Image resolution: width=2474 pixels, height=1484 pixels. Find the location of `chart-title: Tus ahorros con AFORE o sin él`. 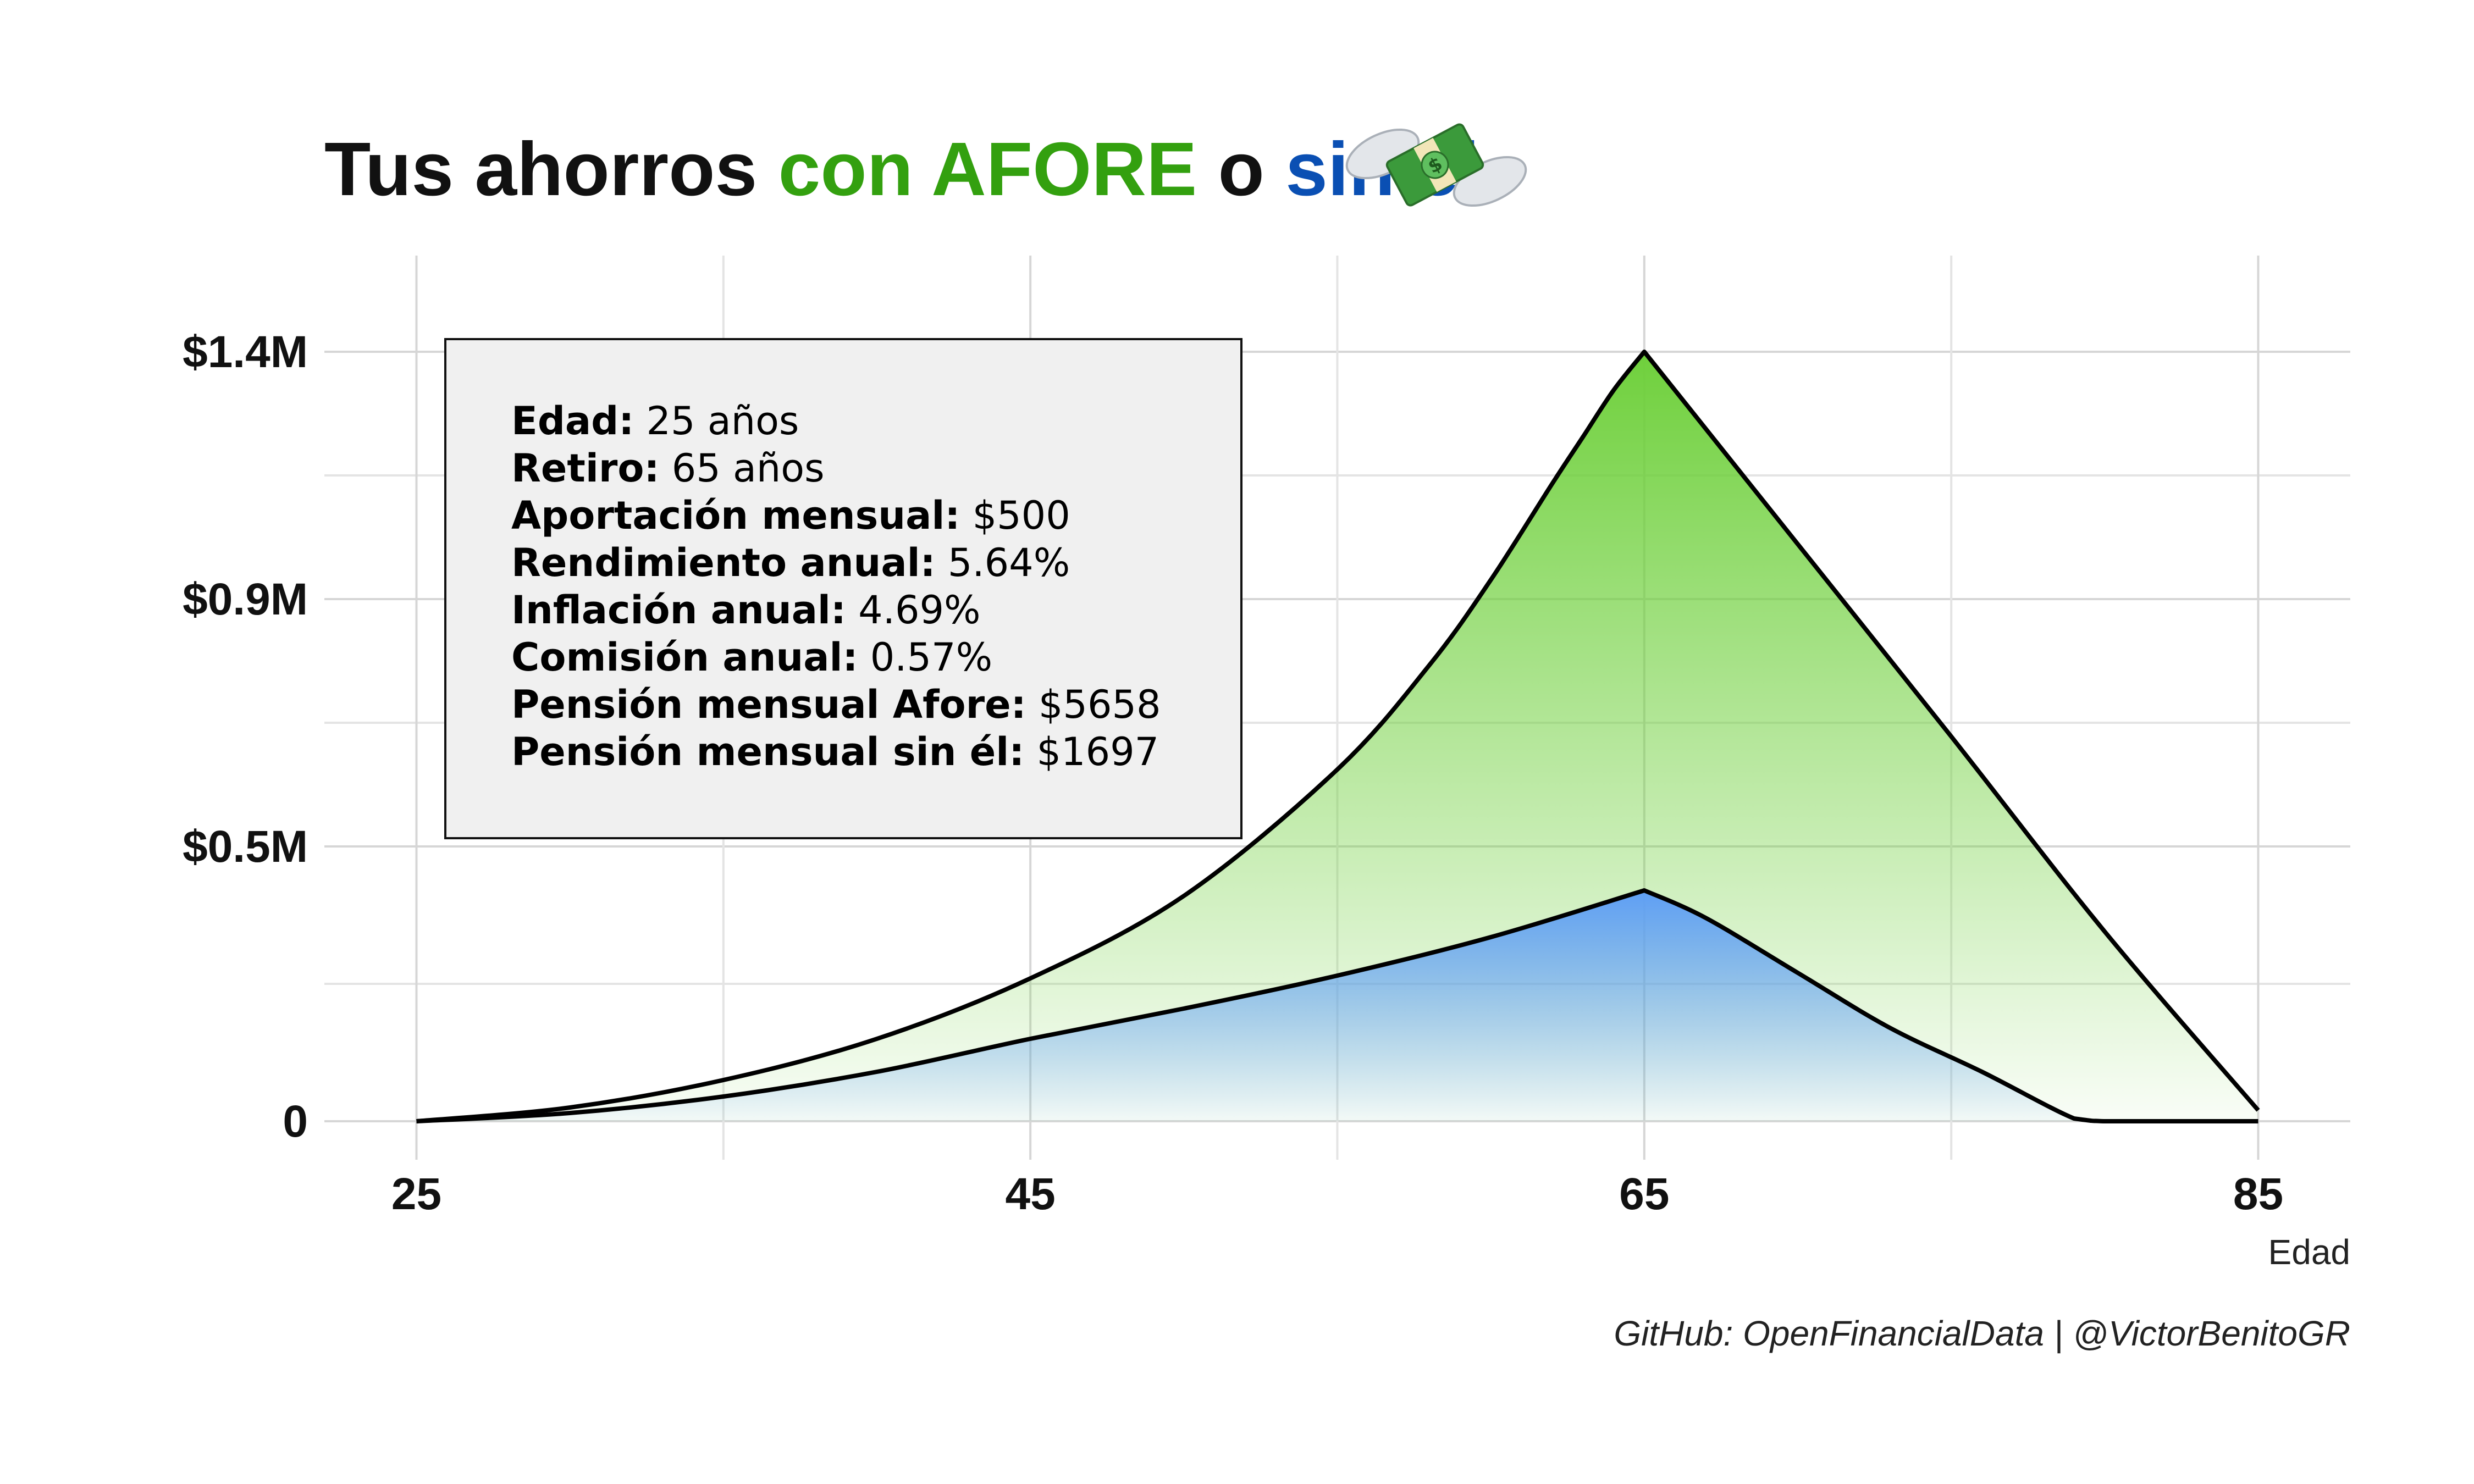

chart-title: Tus ahorros con AFORE o sin él is located at coordinates (902, 169).